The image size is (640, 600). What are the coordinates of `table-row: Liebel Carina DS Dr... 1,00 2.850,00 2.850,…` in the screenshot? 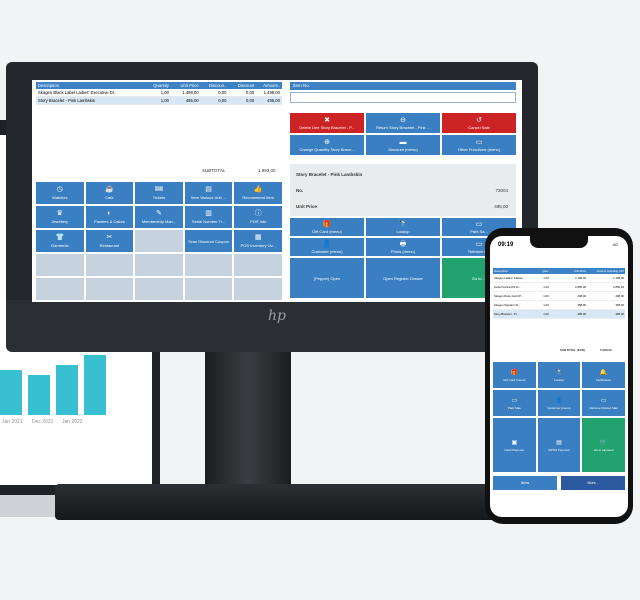 It's located at (559, 287).